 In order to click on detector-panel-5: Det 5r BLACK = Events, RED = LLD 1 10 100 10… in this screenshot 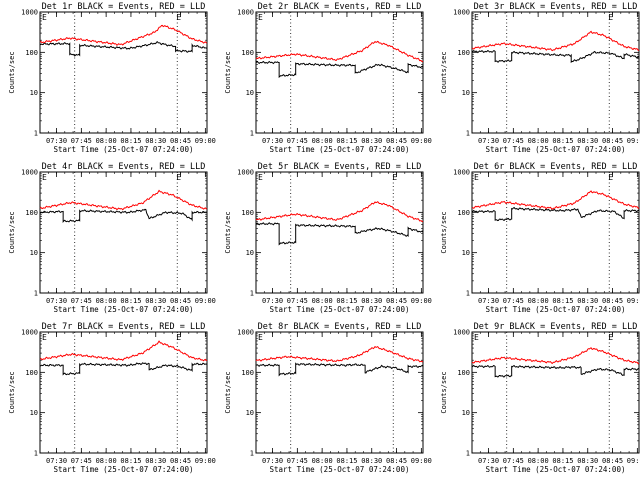, I will do `click(328, 238)`.